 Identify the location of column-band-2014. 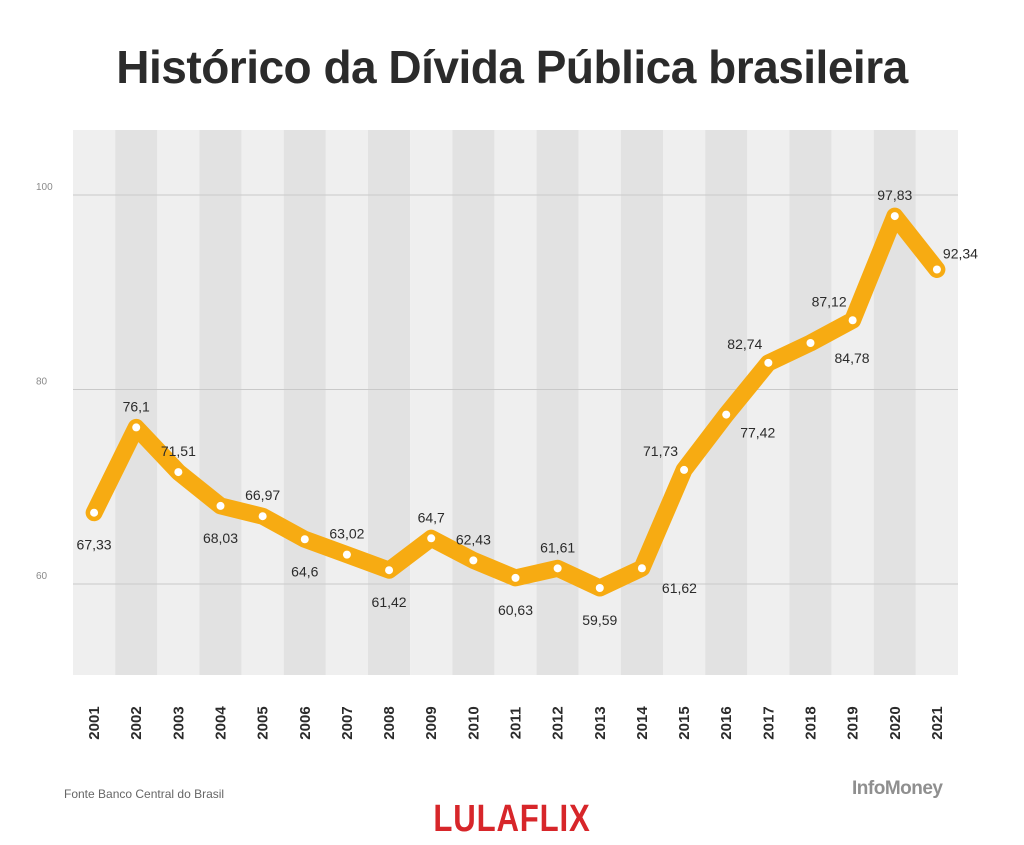
(641, 402).